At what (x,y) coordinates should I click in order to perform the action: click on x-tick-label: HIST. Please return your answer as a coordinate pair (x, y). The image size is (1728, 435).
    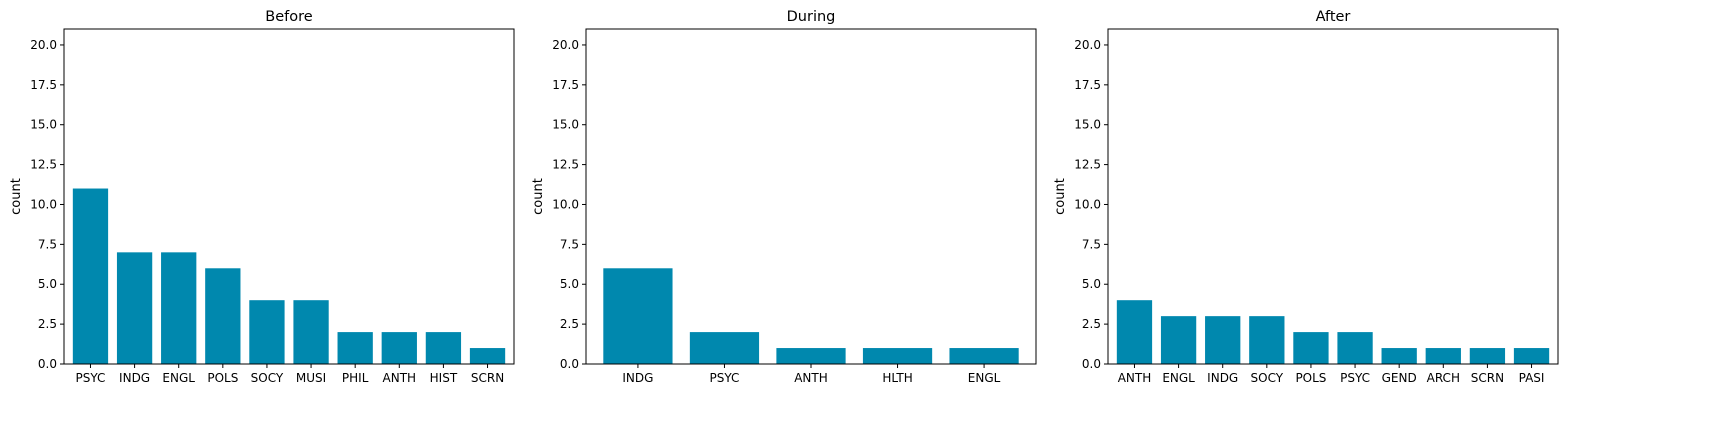
    Looking at the image, I should click on (444, 378).